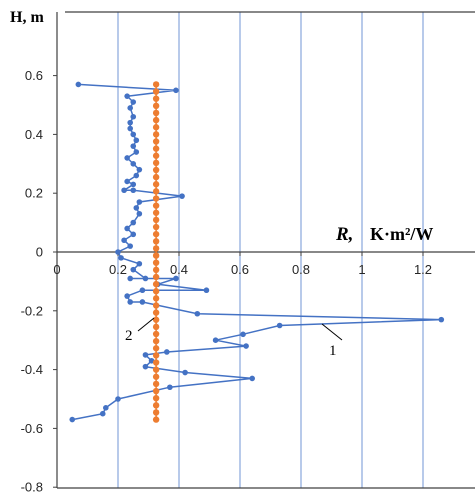  What do you see at coordinates (32, 310) in the screenshot?
I see `y-tick-label: -0.2` at bounding box center [32, 310].